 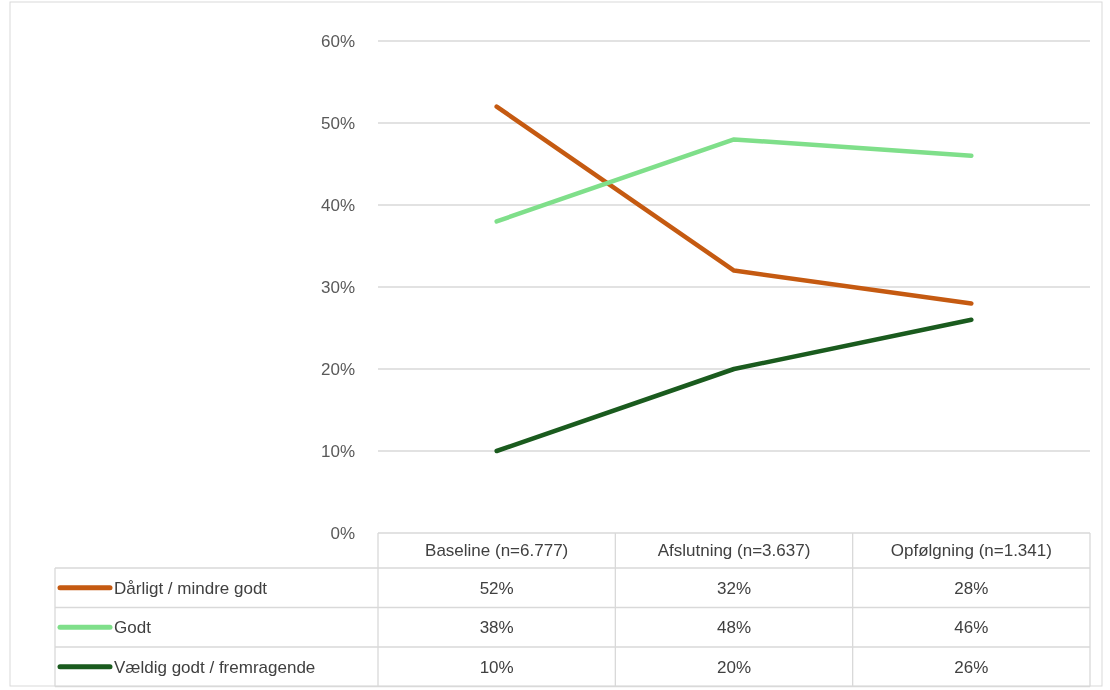 What do you see at coordinates (734, 628) in the screenshot?
I see `data-label: 48%` at bounding box center [734, 628].